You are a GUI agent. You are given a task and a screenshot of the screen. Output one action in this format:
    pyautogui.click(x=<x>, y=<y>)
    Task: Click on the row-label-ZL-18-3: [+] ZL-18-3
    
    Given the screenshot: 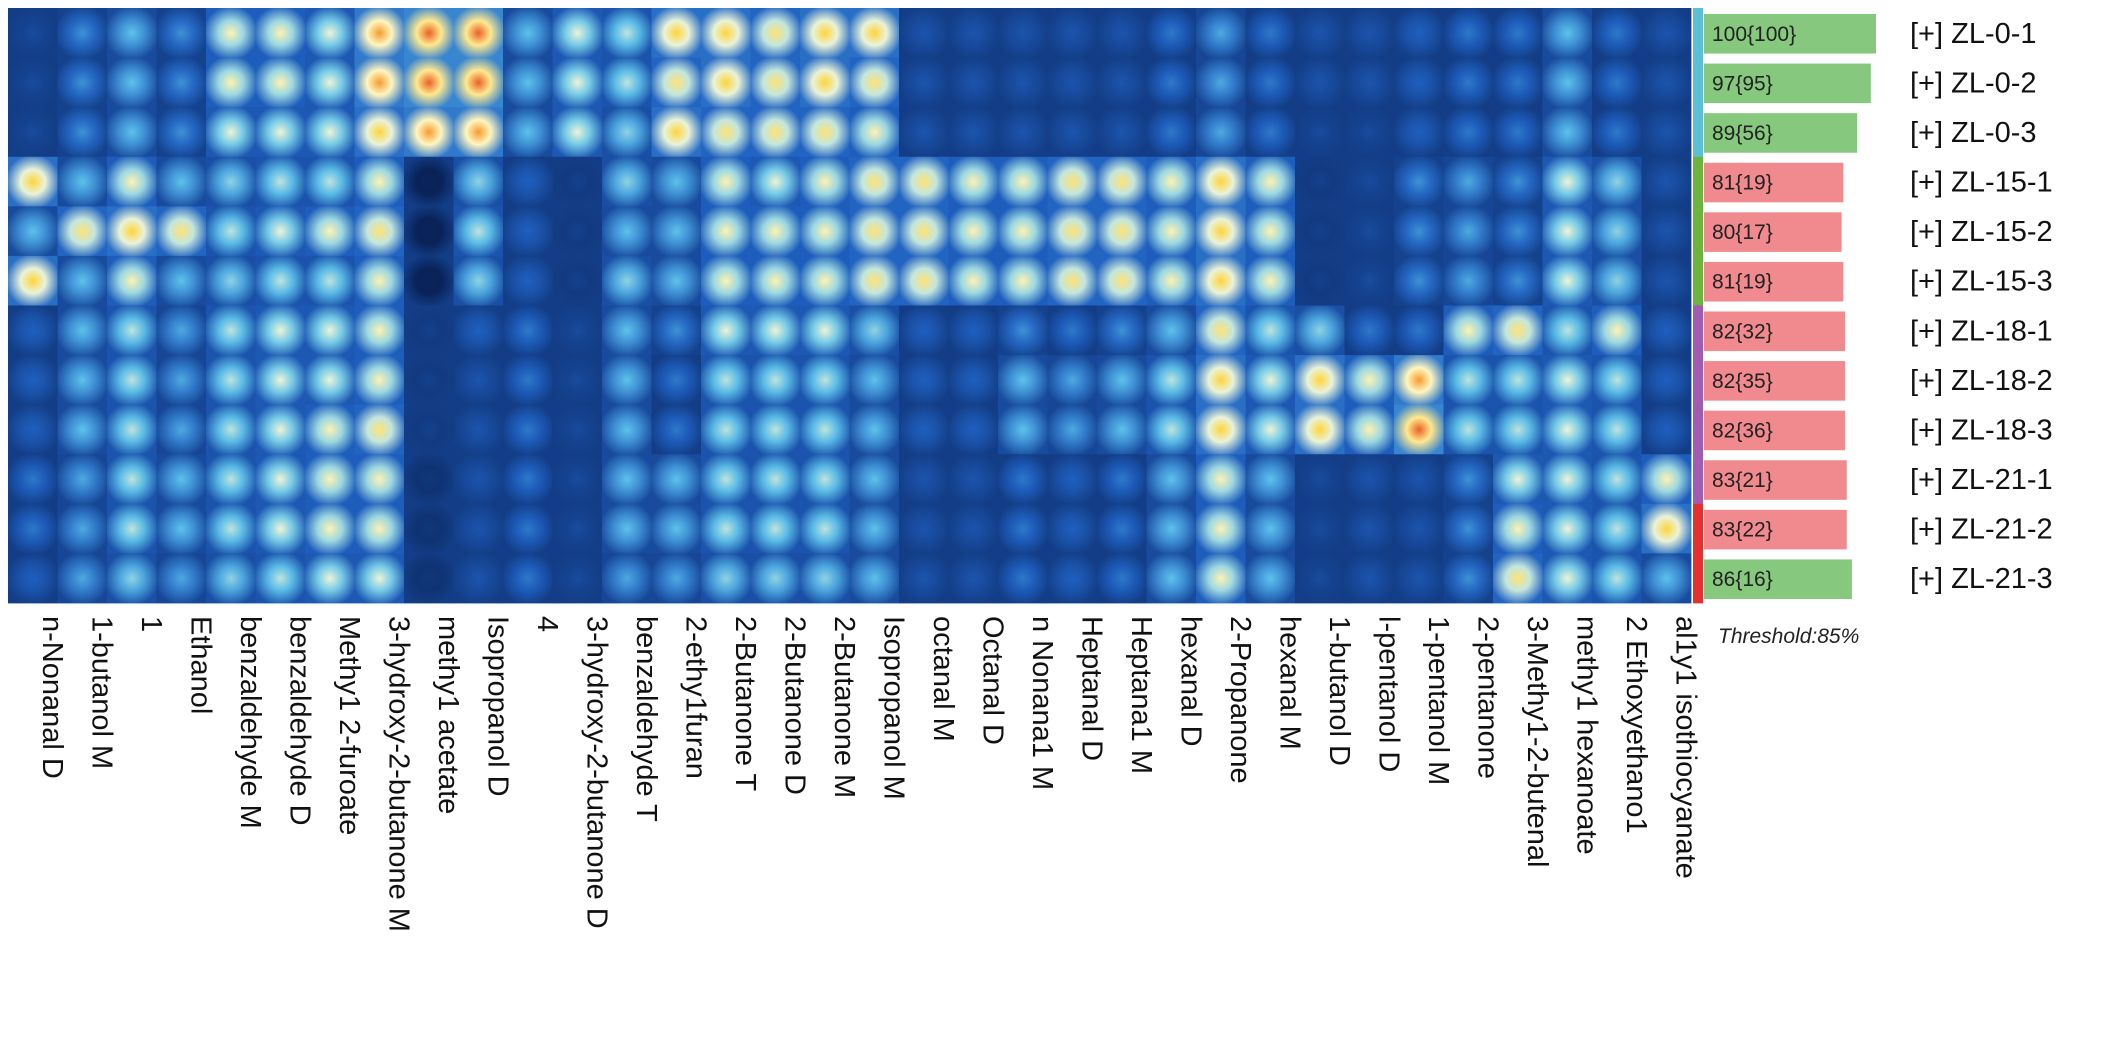 What is the action you would take?
    pyautogui.click(x=1981, y=430)
    